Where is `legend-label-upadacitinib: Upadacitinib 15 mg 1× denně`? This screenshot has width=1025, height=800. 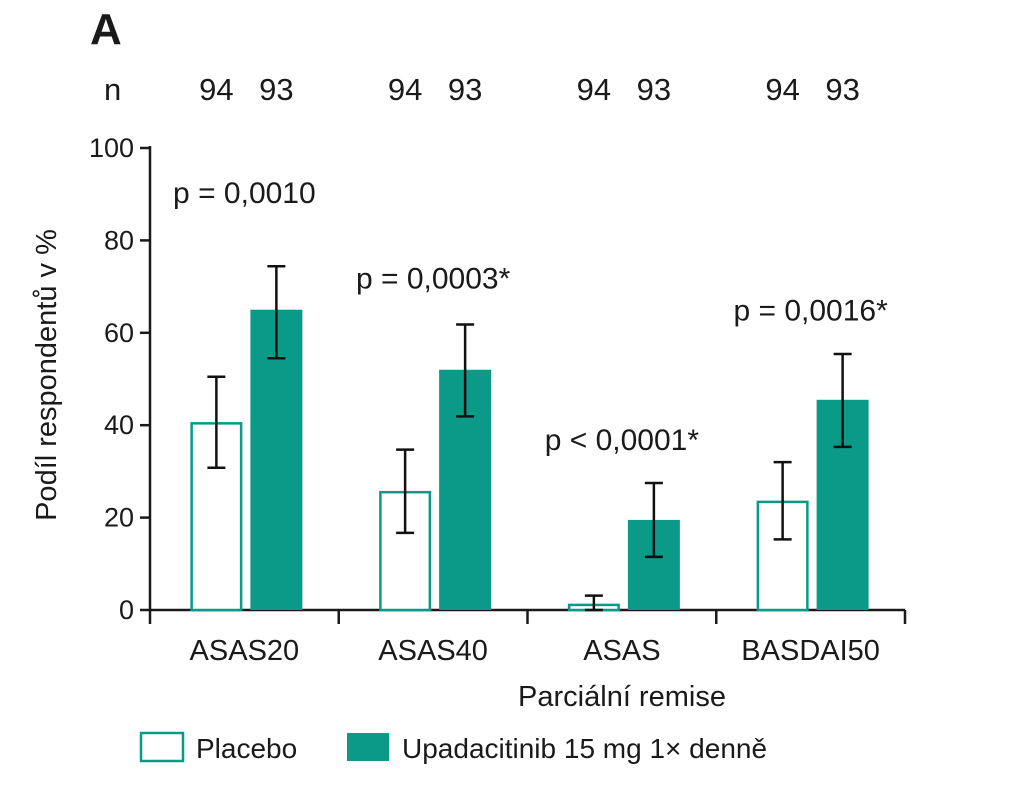
legend-label-upadacitinib: Upadacitinib 15 mg 1× denně is located at coordinates (584, 748).